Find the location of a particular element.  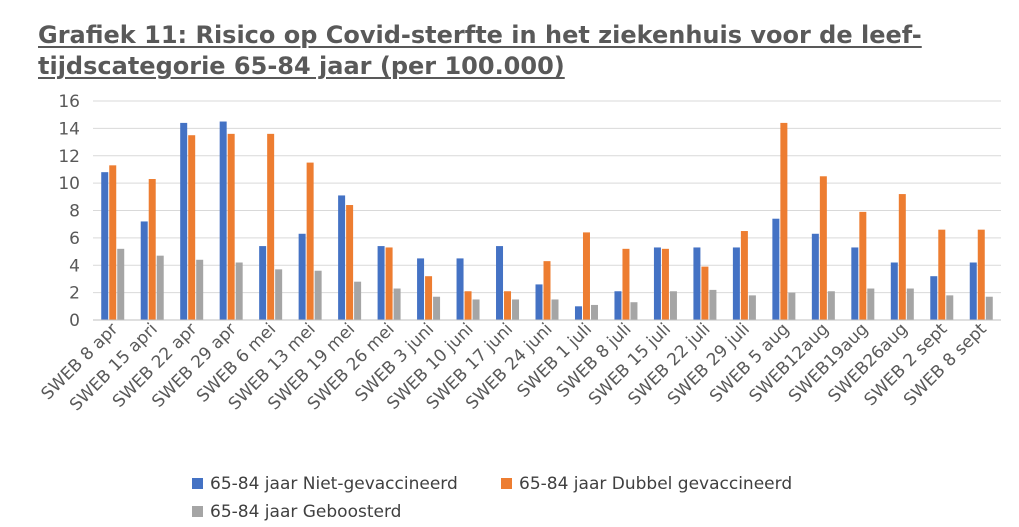

legend-label-dubbel-gevaccineerd: 65-84 jaar Dubbel gevaccineerd is located at coordinates (656, 484).